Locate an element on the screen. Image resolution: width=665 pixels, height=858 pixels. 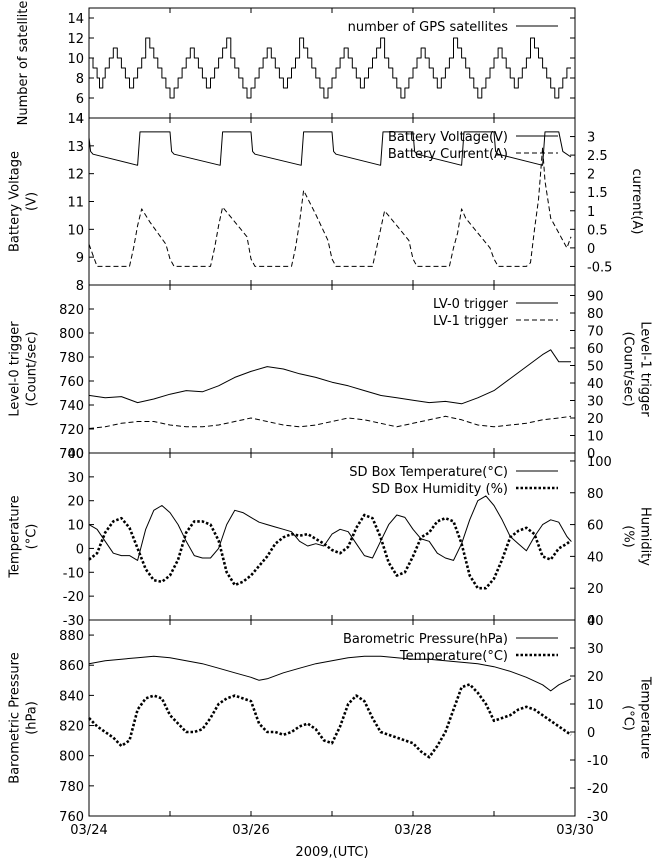
panel-2-ytick-label-right-8: 80 is located at coordinates (595, 314).